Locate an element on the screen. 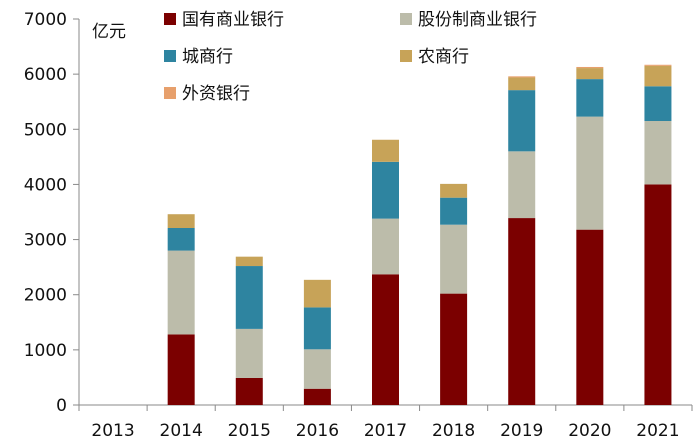 The height and width of the screenshot is (445, 700). legend-item: 股份制商业银行 is located at coordinates (468, 20).